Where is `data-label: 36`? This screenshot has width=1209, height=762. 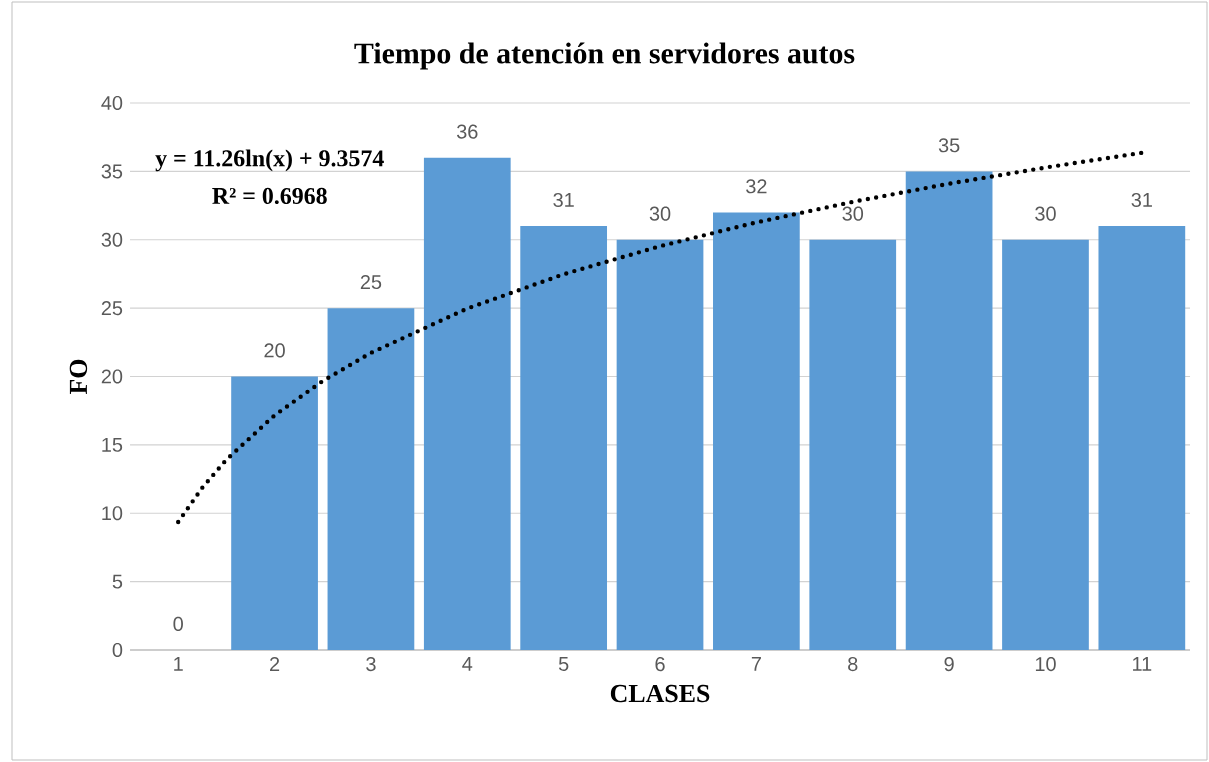 data-label: 36 is located at coordinates (467, 131).